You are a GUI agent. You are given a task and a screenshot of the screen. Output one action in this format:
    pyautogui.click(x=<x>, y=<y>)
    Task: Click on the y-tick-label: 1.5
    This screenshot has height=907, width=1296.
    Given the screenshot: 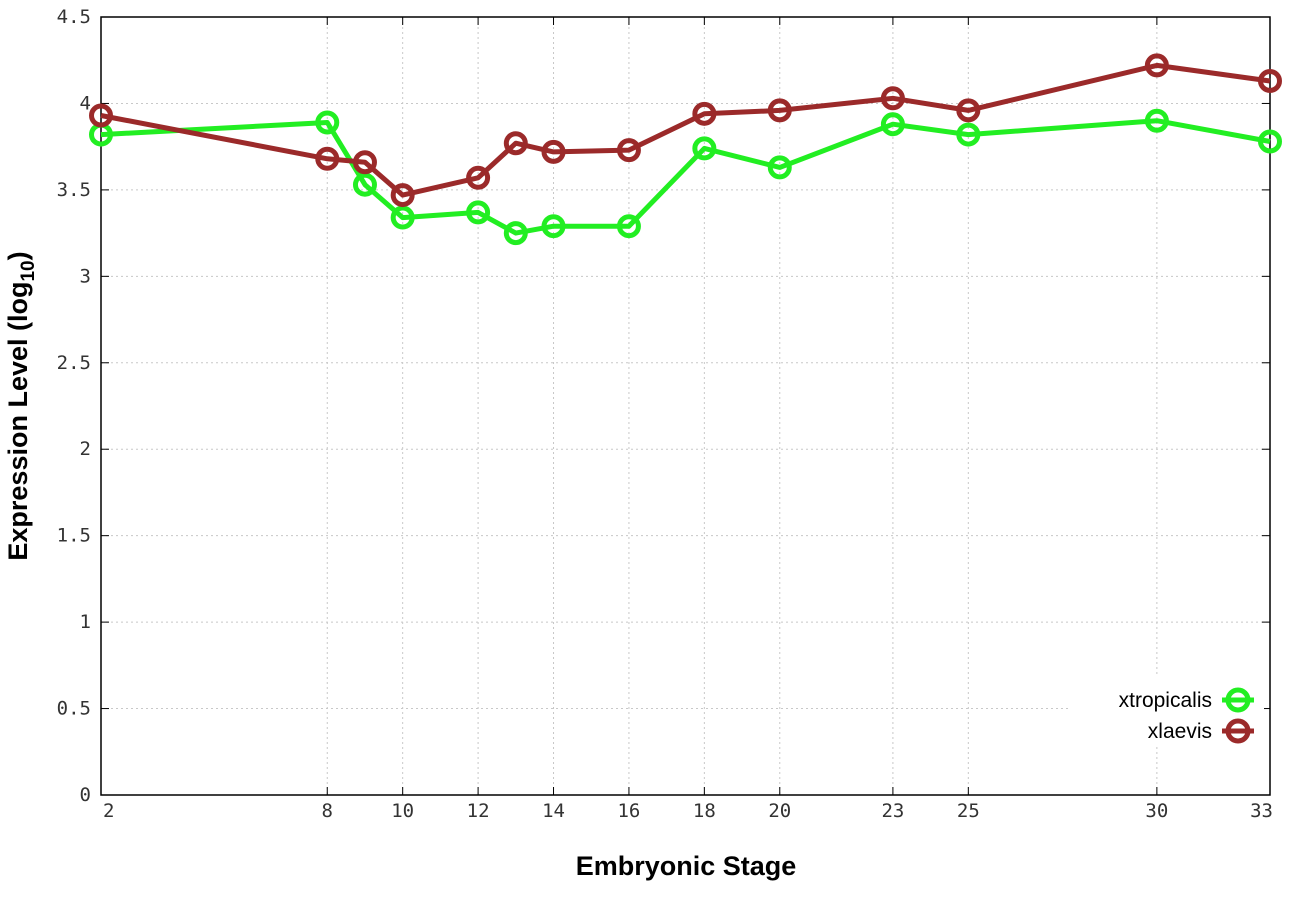 What is the action you would take?
    pyautogui.click(x=74, y=536)
    